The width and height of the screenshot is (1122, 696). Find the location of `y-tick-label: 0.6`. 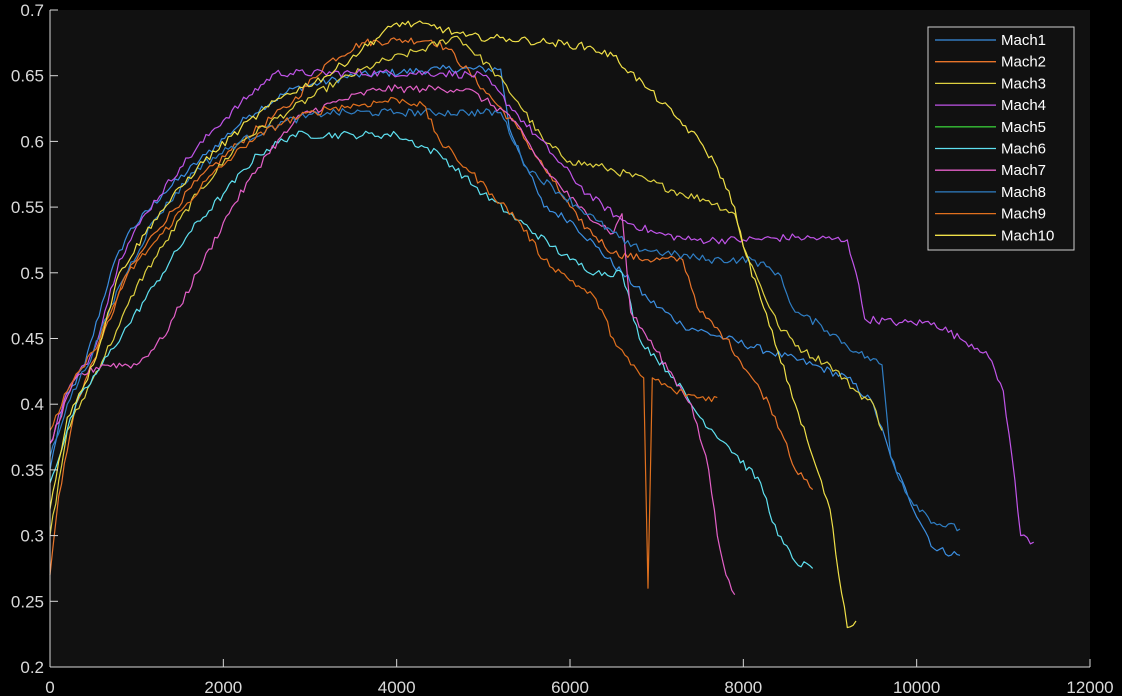

y-tick-label: 0.6 is located at coordinates (32, 141).